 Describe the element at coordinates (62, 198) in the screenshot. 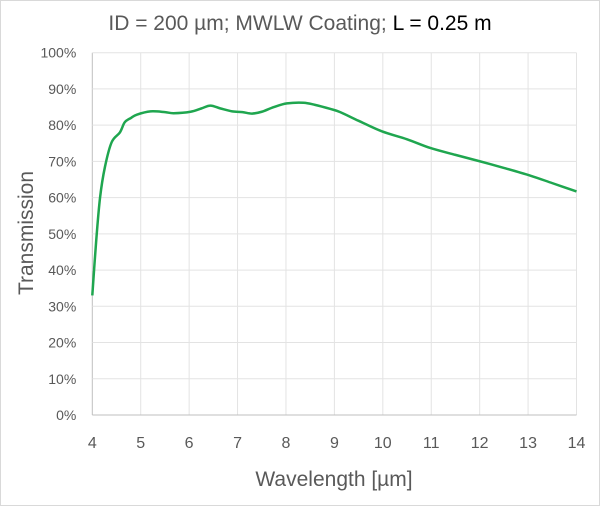

I see `y-tick-label: 60%` at that location.